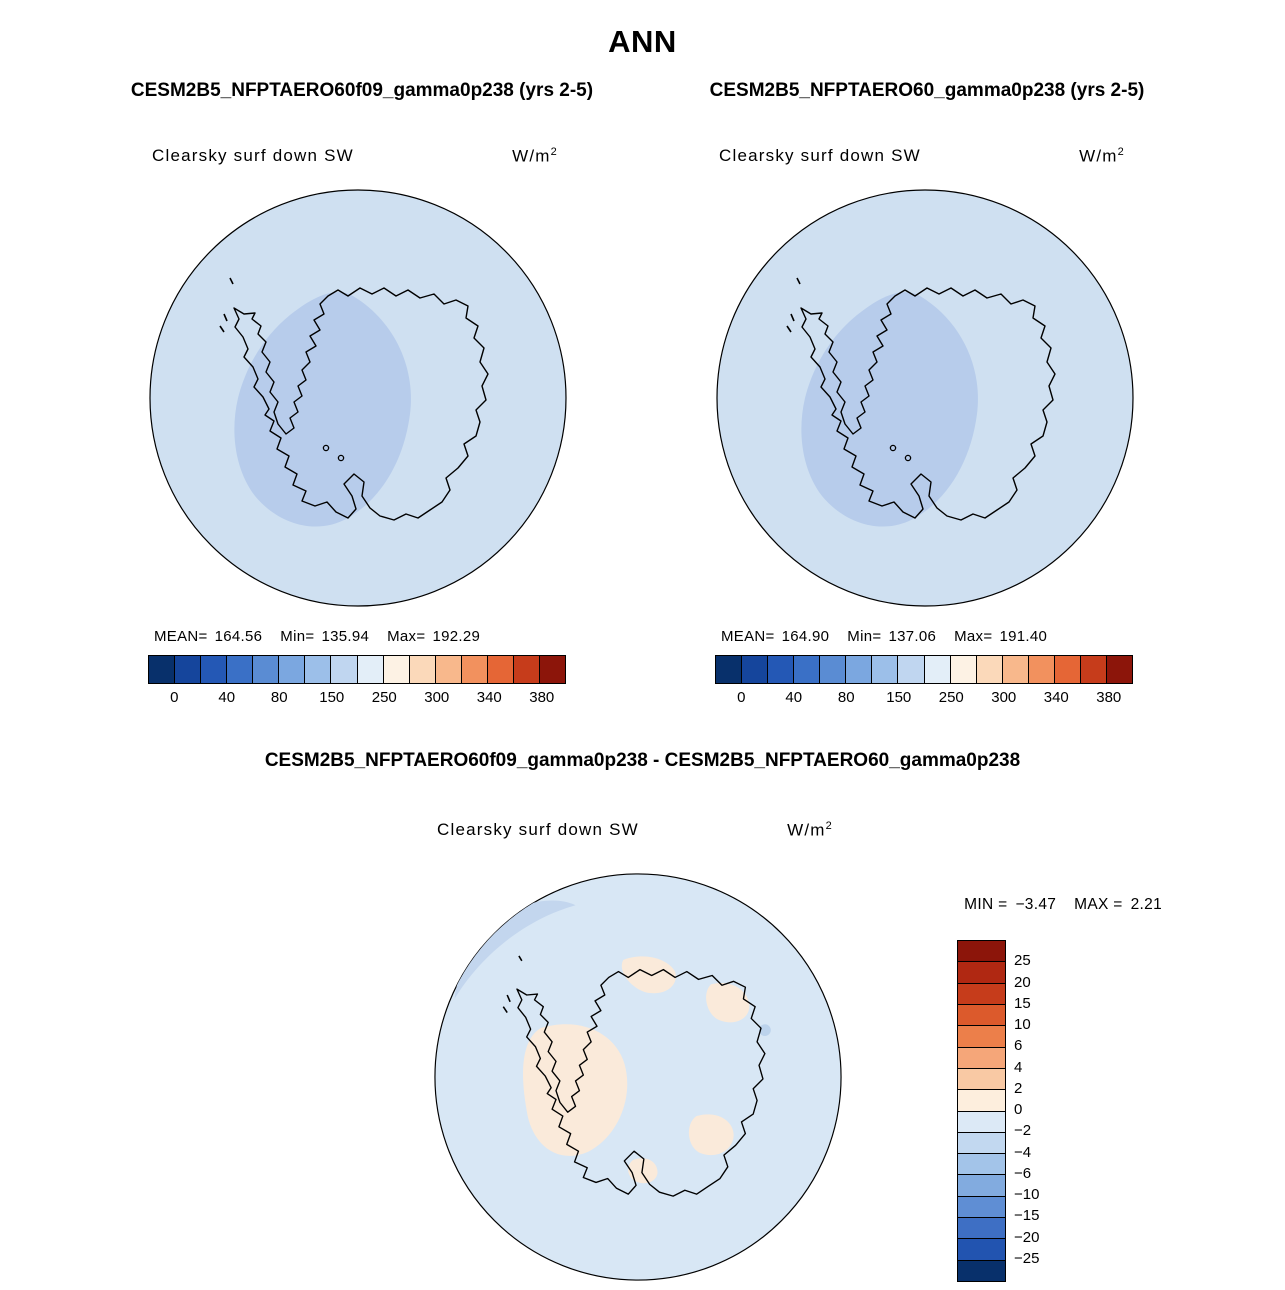  I want to click on diff-colorbar-wrap: 25 20 15 10 6 4 2 0 −2 −4 −6 −10 −15 −20 −25, so click(1017, 1113).